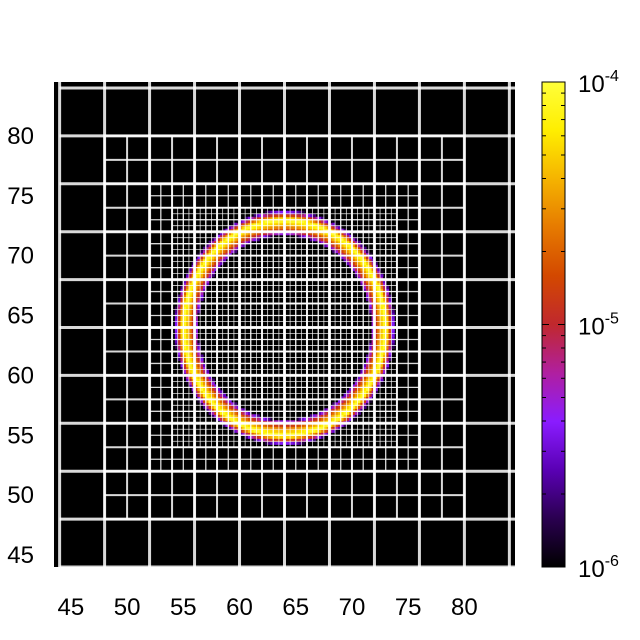  What do you see at coordinates (20, 495) in the screenshot?
I see `y-tick-label: 50` at bounding box center [20, 495].